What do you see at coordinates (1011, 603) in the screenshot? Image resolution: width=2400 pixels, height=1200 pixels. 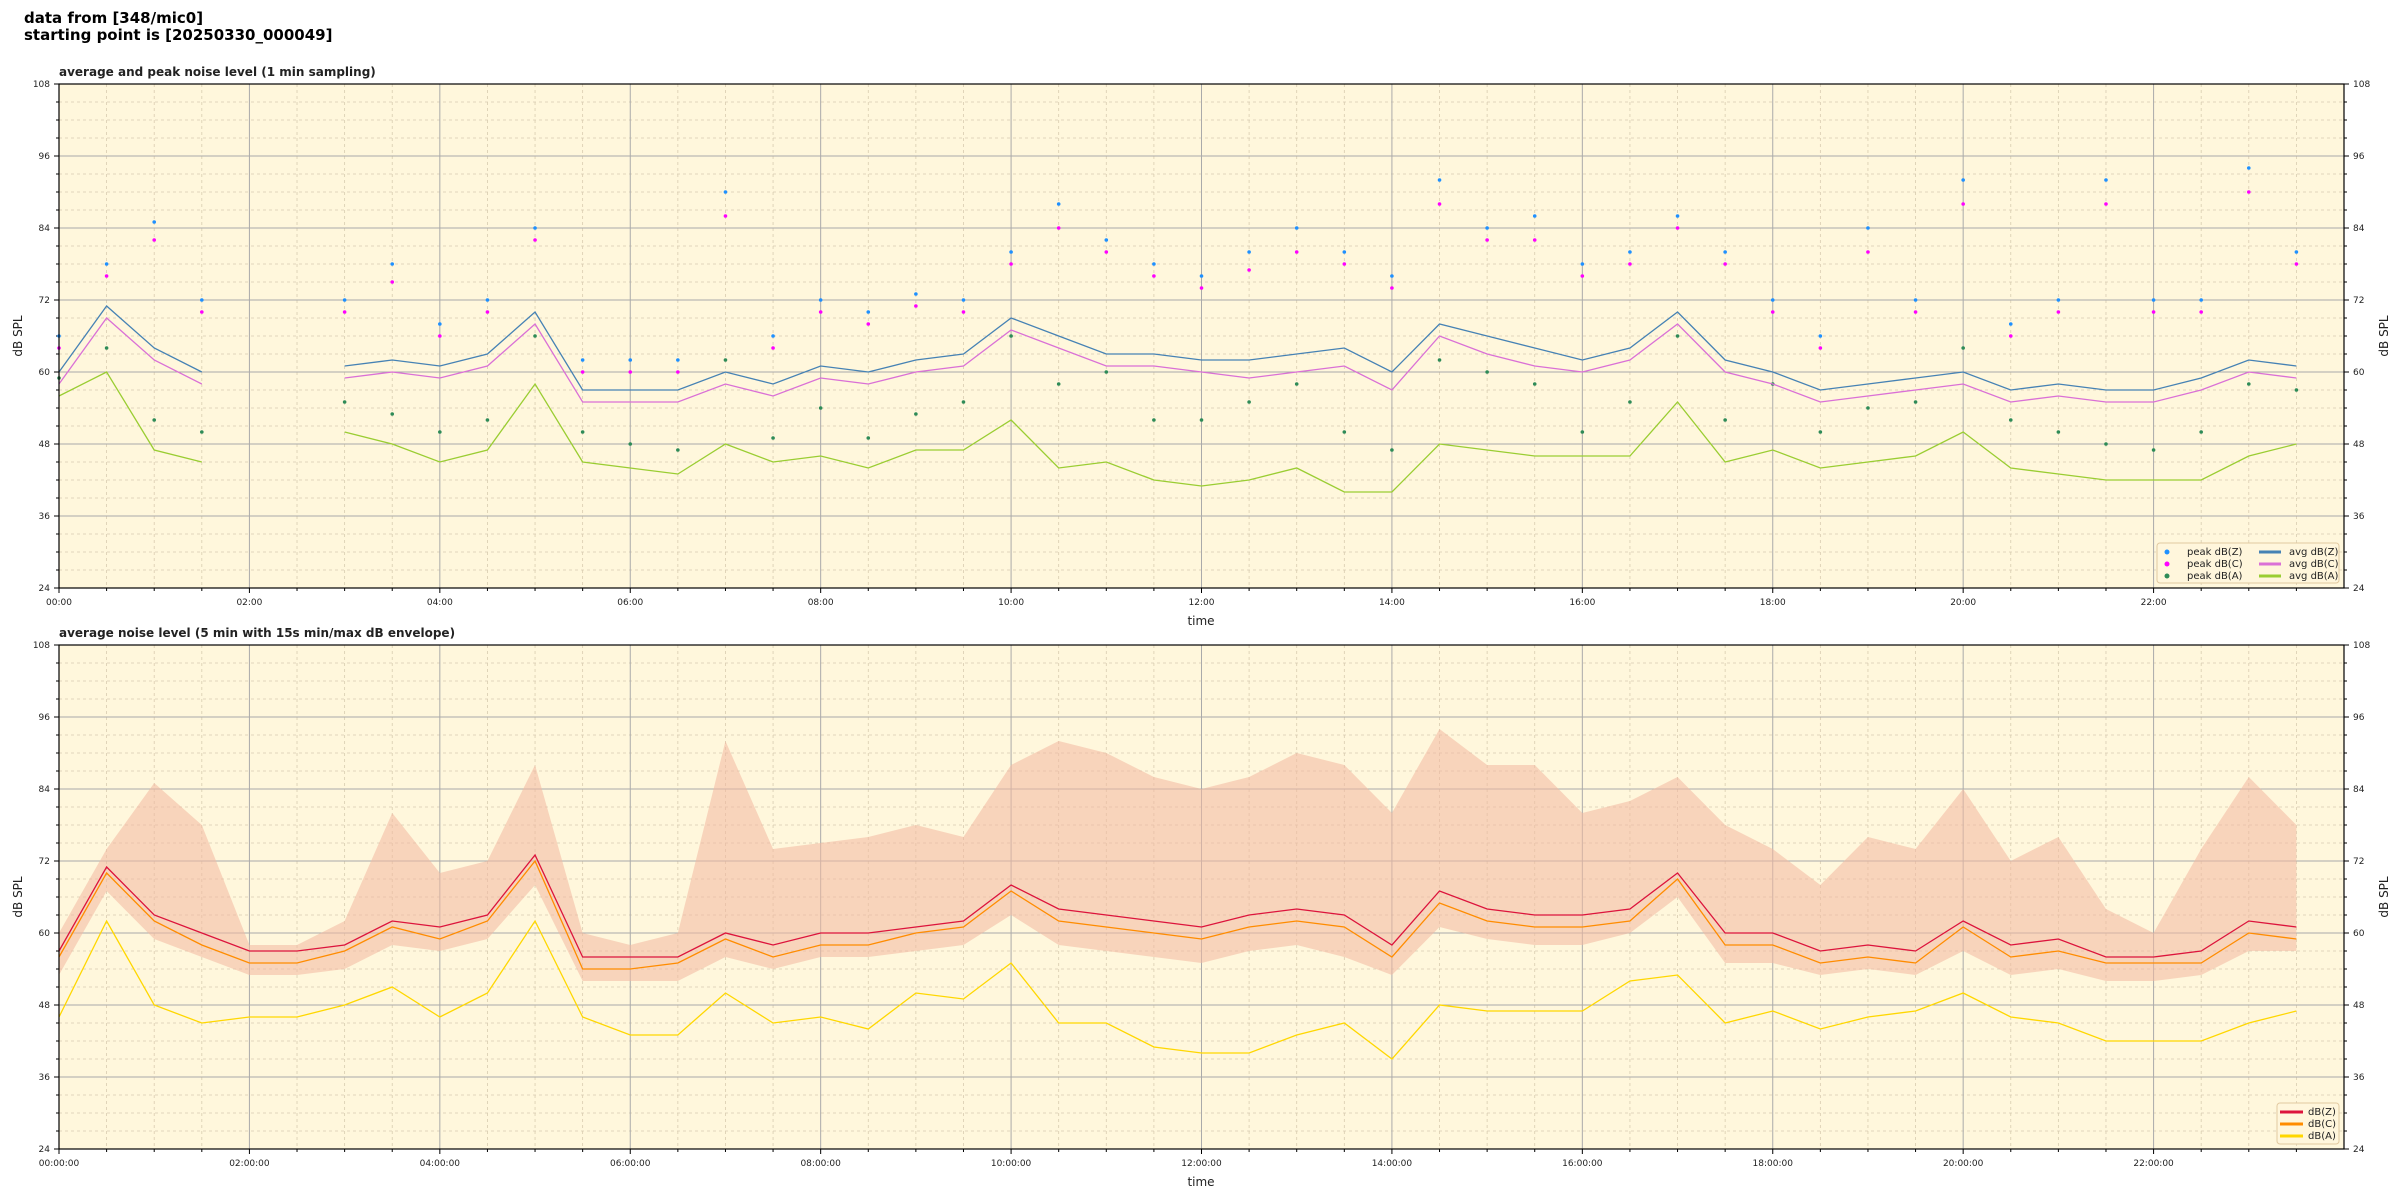 I see `x-tick-label: 10:00` at bounding box center [1011, 603].